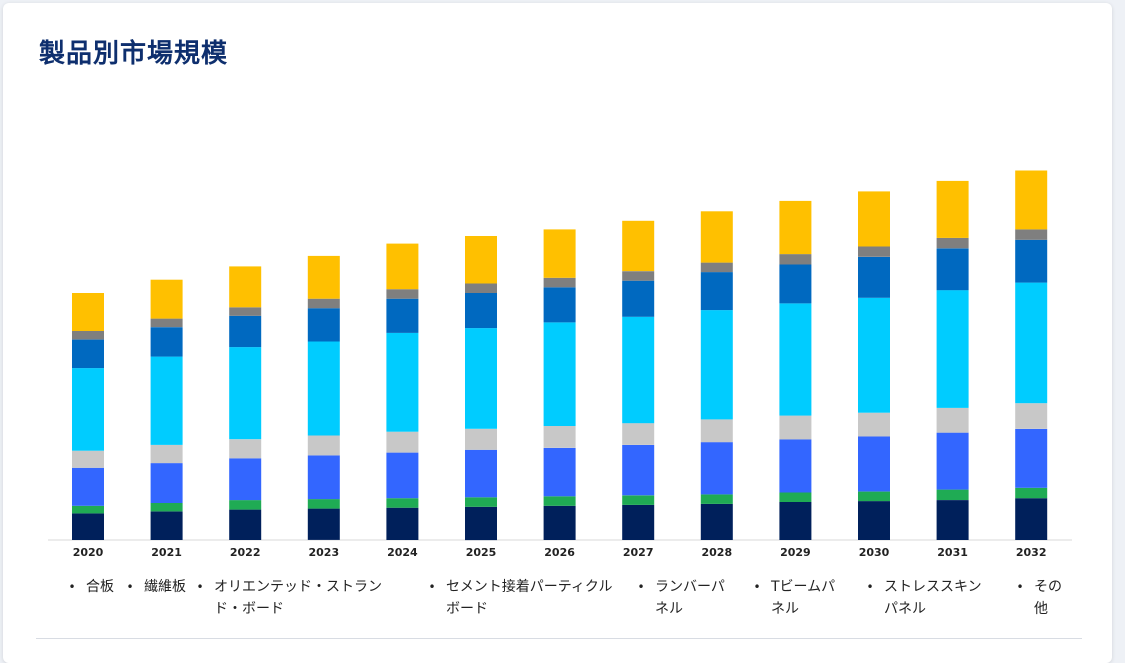 The height and width of the screenshot is (663, 1125). What do you see at coordinates (690, 598) in the screenshot?
I see `legend-label: ランバーパネル` at bounding box center [690, 598].